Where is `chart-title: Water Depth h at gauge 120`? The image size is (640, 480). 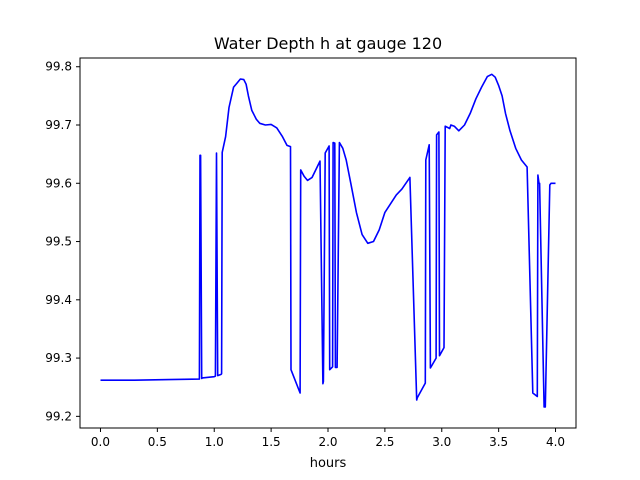
chart-title: Water Depth h at gauge 120 is located at coordinates (328, 43).